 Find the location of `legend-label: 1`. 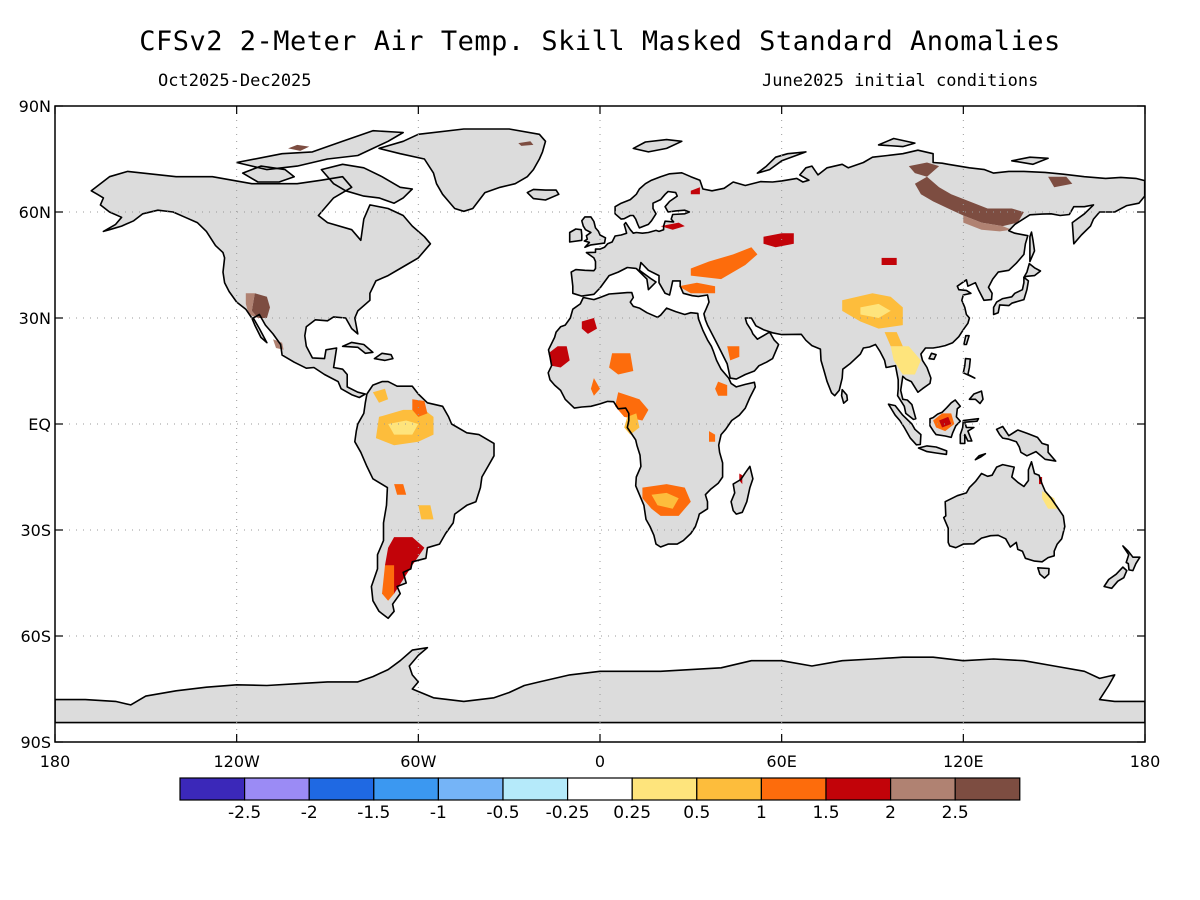

legend-label: 1 is located at coordinates (761, 813).